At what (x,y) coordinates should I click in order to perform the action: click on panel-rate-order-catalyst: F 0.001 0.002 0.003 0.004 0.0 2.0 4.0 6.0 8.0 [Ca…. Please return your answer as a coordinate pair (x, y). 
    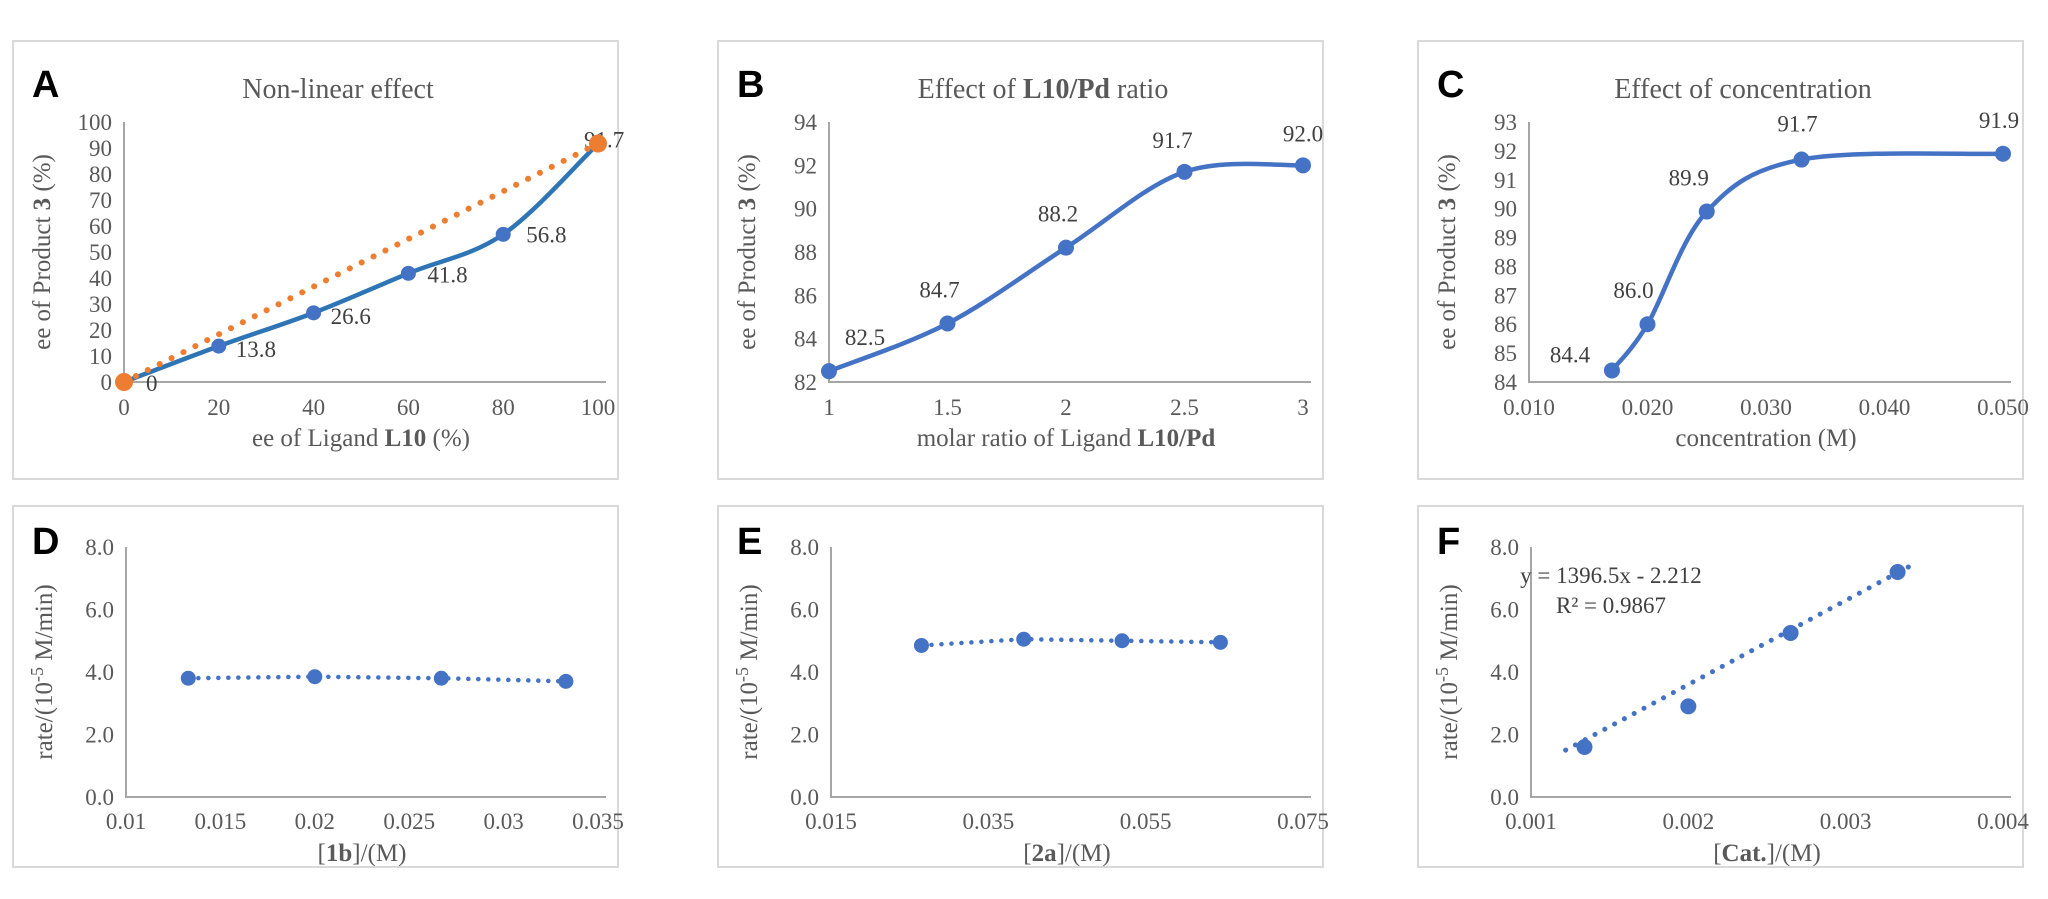
    Looking at the image, I should click on (1723, 686).